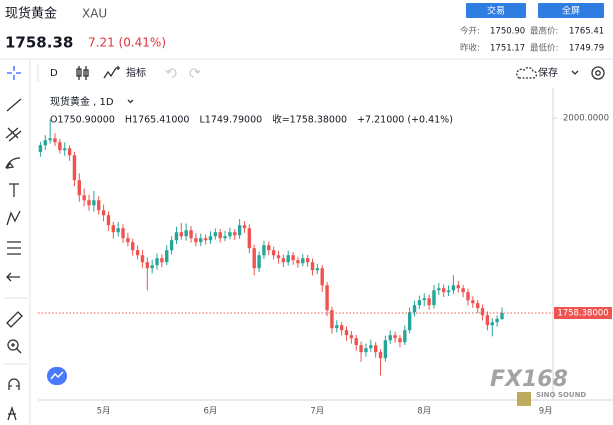 Image resolution: width=613 pixels, height=425 pixels. Describe the element at coordinates (14, 248) in the screenshot. I see `prediction-tool` at that location.